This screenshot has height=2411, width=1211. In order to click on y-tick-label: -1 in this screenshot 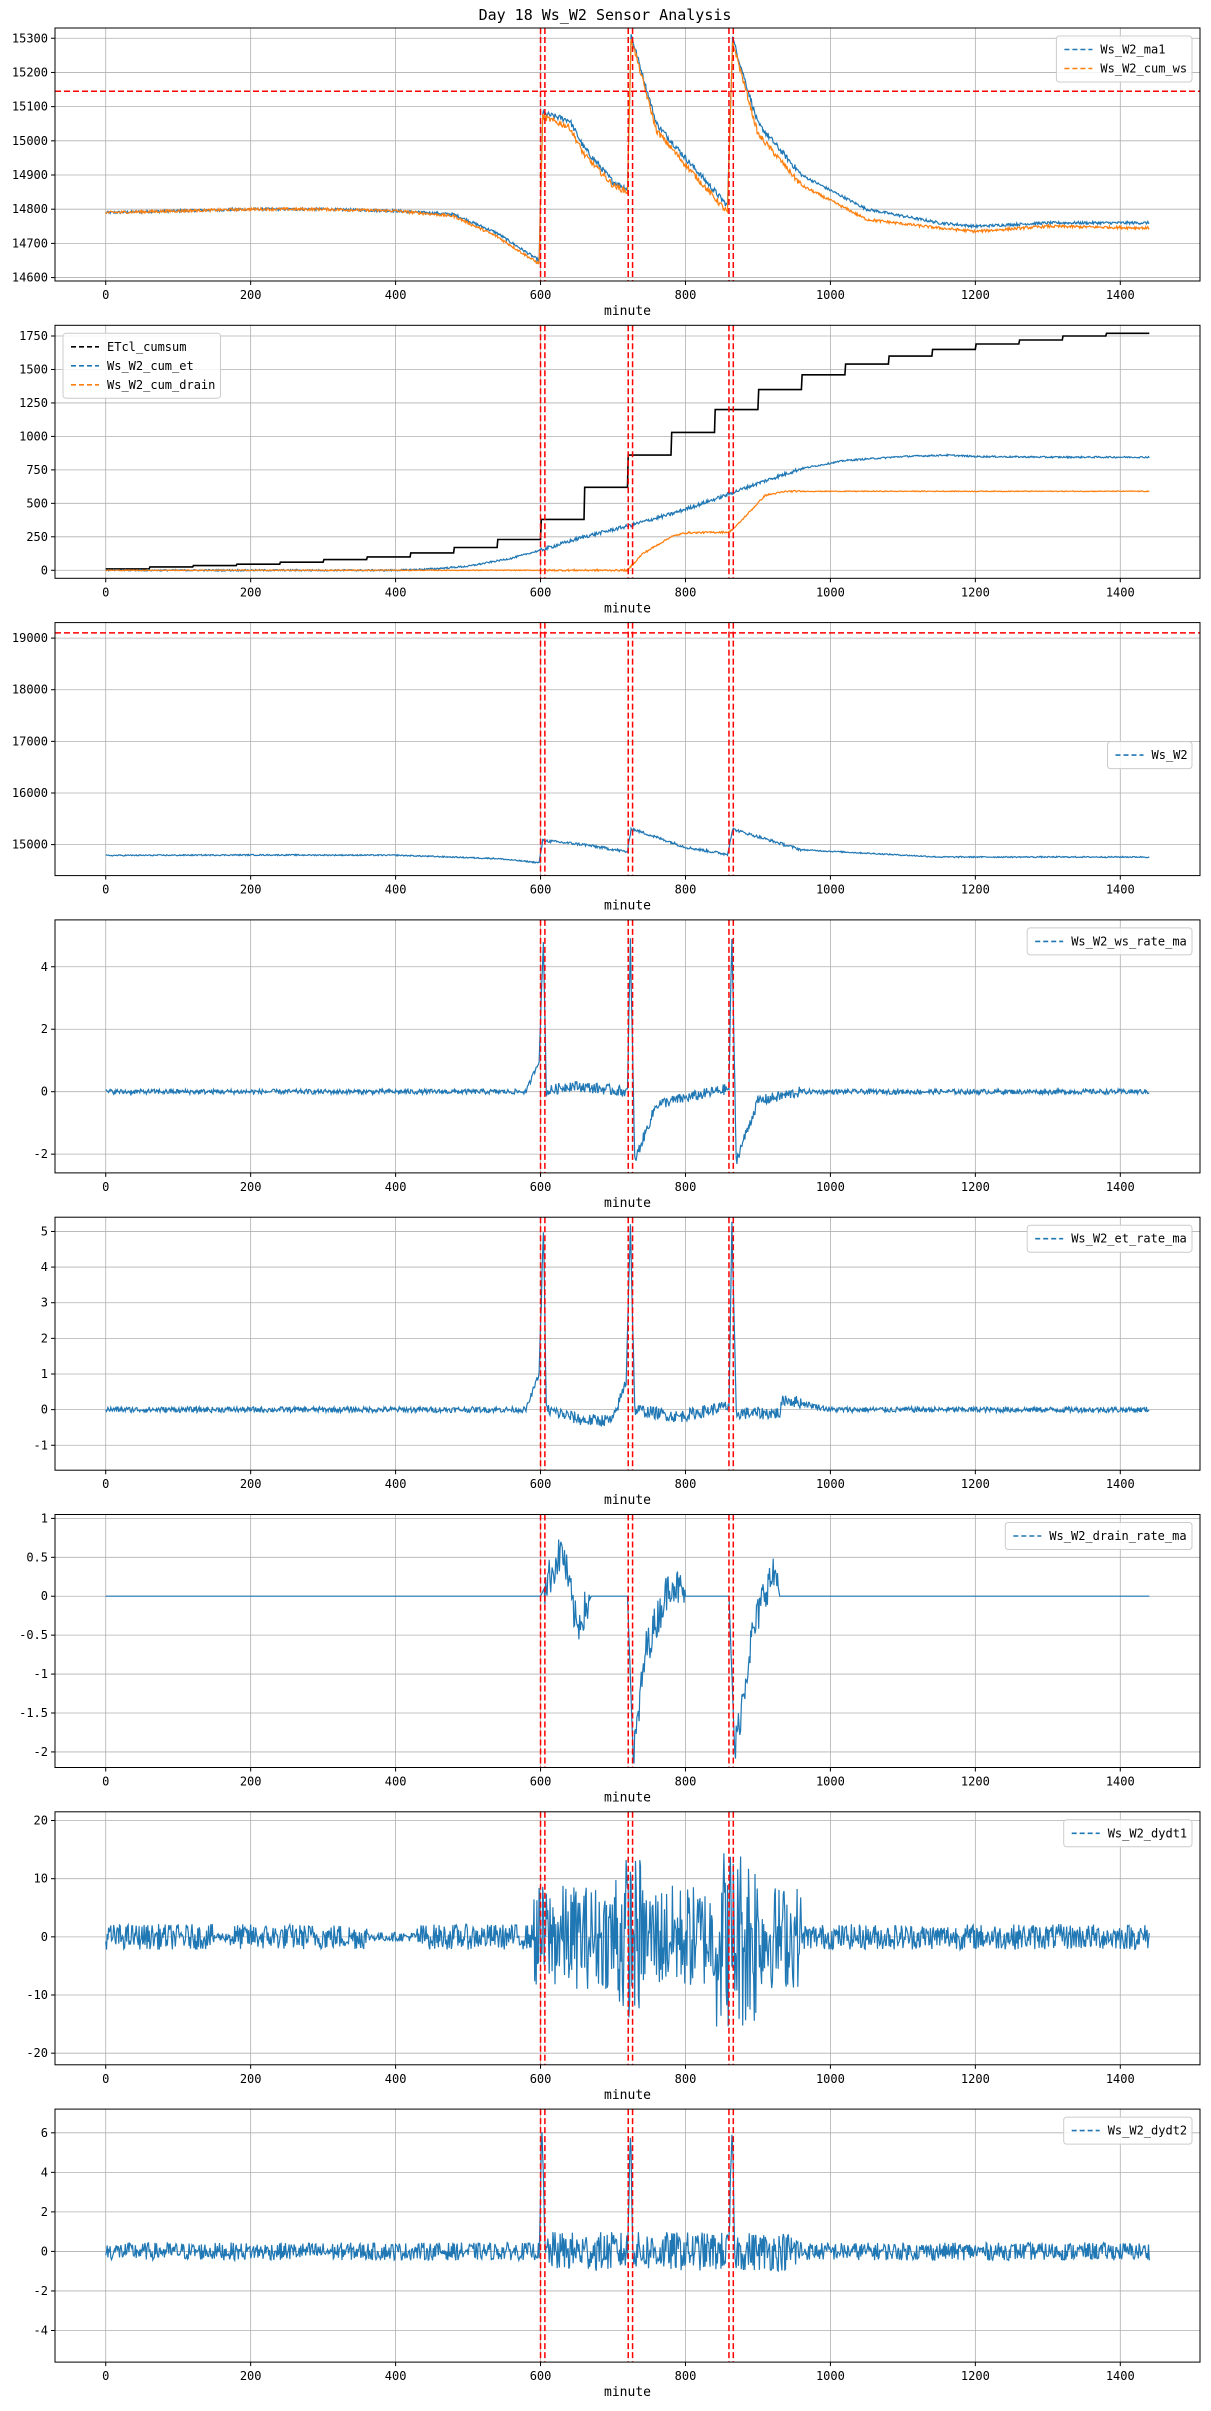, I will do `click(41, 1445)`.